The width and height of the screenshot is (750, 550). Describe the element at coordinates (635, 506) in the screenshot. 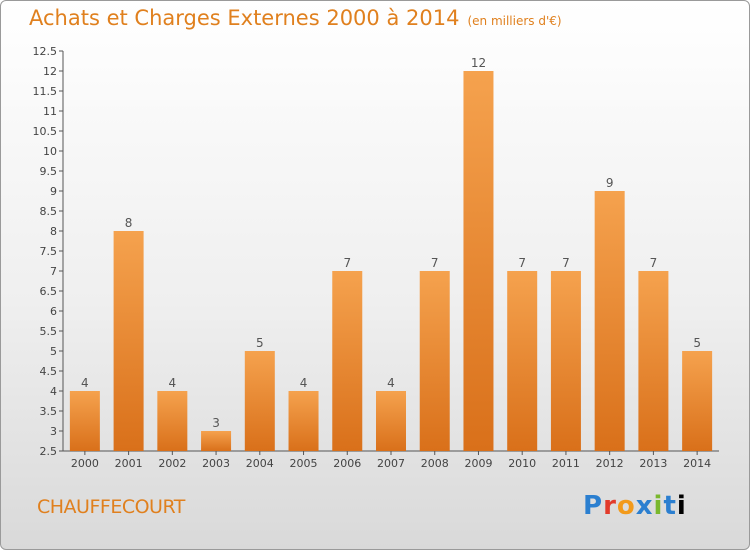

I see `proxiti-logo: Proxiti` at that location.